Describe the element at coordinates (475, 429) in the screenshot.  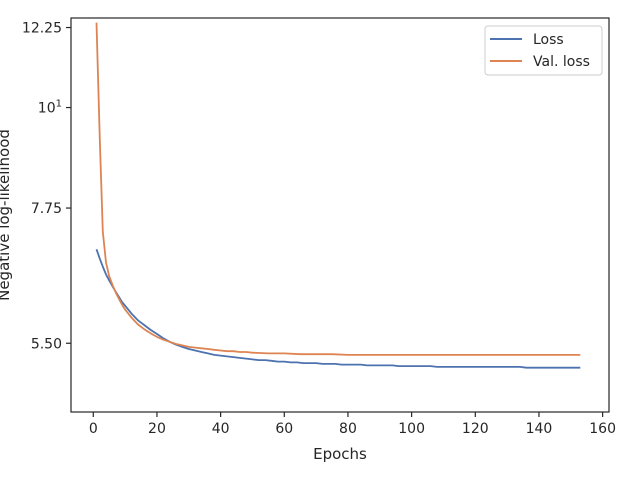
I see `x-tick-label: 120` at that location.